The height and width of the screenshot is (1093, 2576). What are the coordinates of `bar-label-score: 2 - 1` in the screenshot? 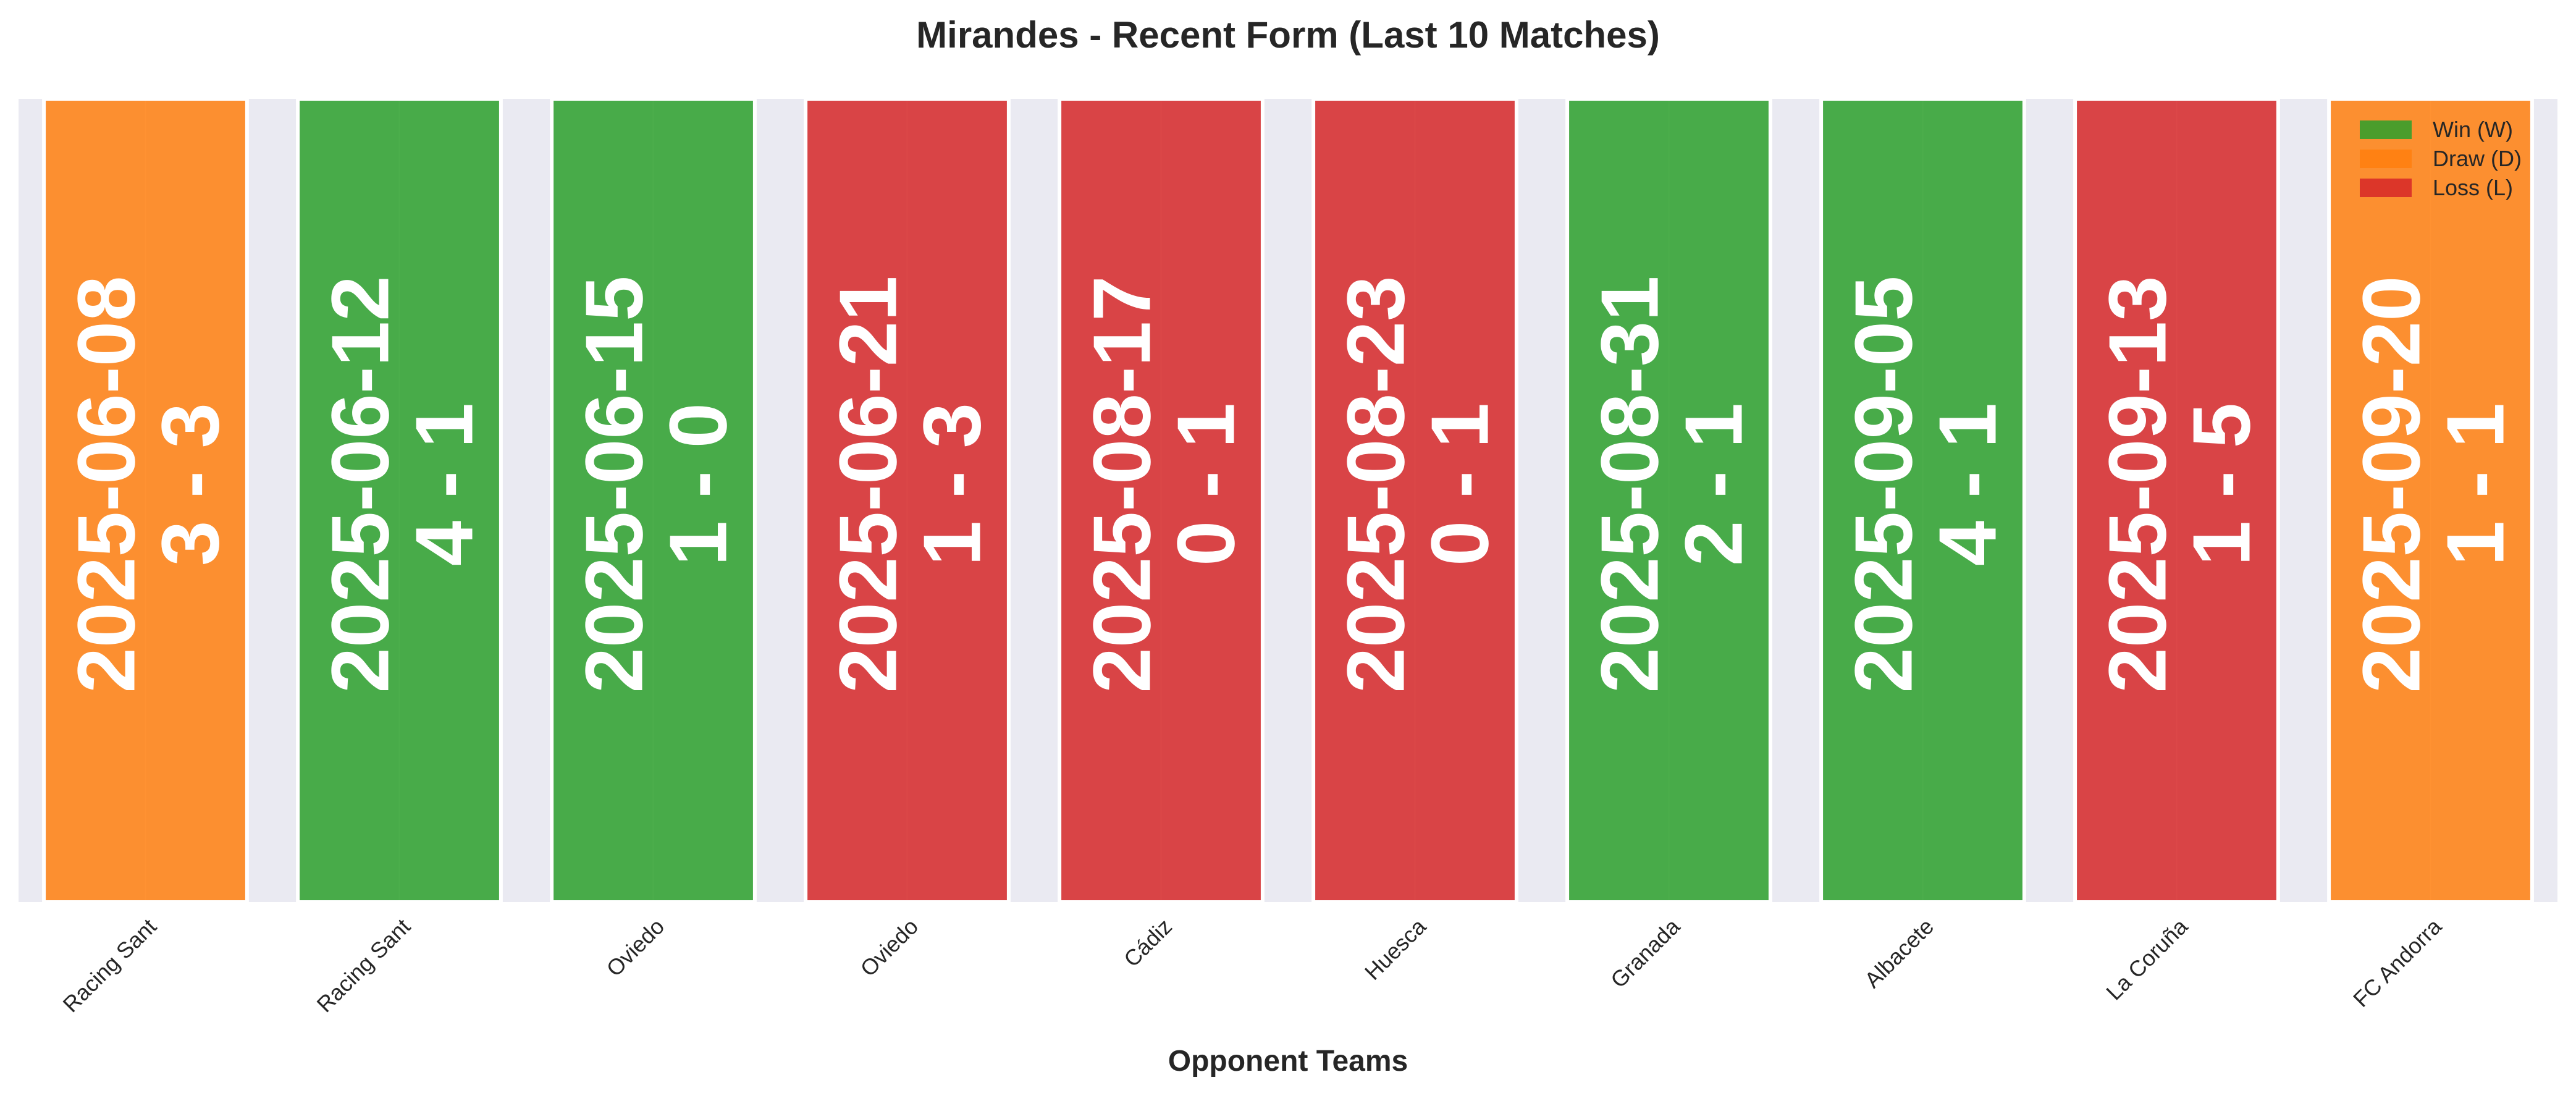 It's located at (1714, 485).